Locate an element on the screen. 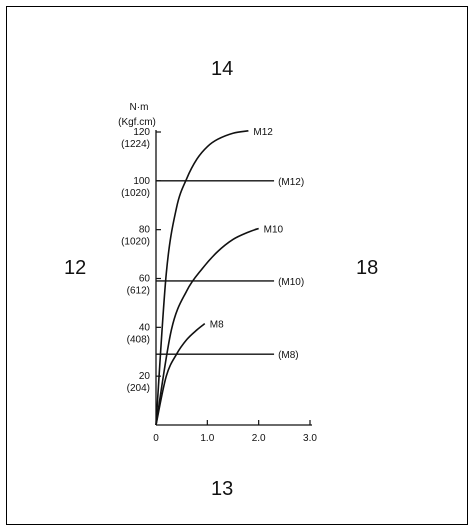  curve-m10 is located at coordinates (207, 326).